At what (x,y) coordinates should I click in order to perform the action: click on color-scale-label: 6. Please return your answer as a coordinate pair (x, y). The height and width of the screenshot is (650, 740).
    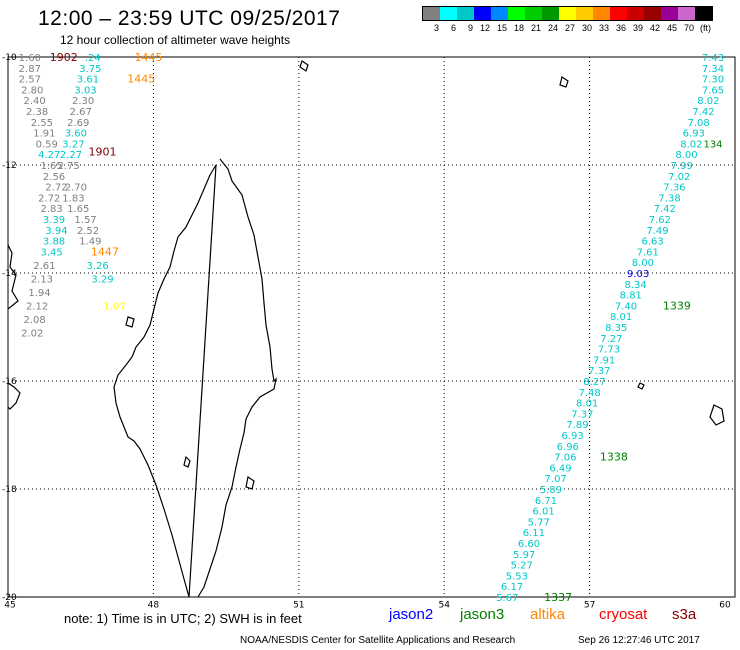
    Looking at the image, I should click on (453, 28).